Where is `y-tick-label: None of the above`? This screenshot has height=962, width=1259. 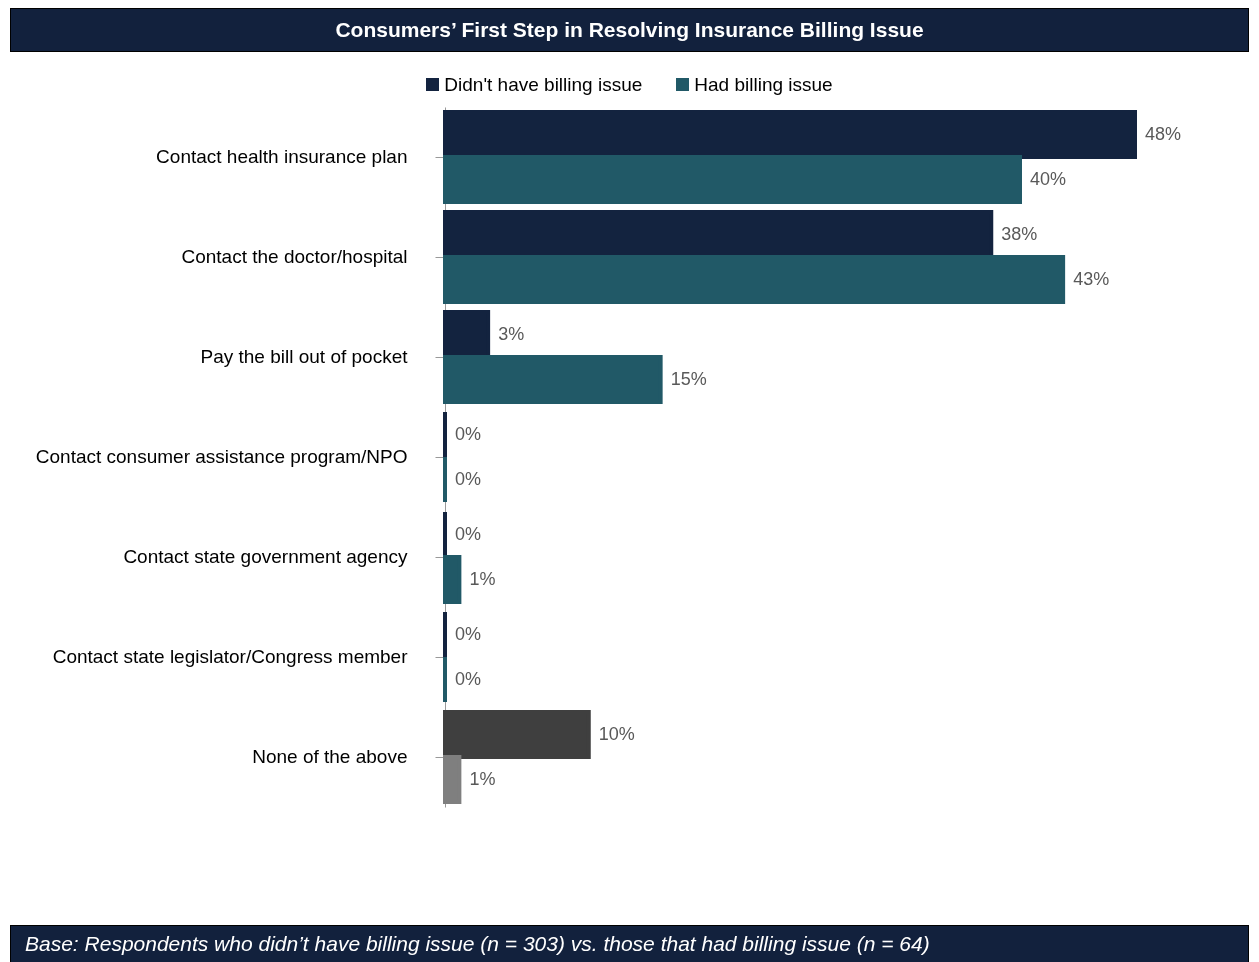 y-tick-label: None of the above is located at coordinates (330, 756).